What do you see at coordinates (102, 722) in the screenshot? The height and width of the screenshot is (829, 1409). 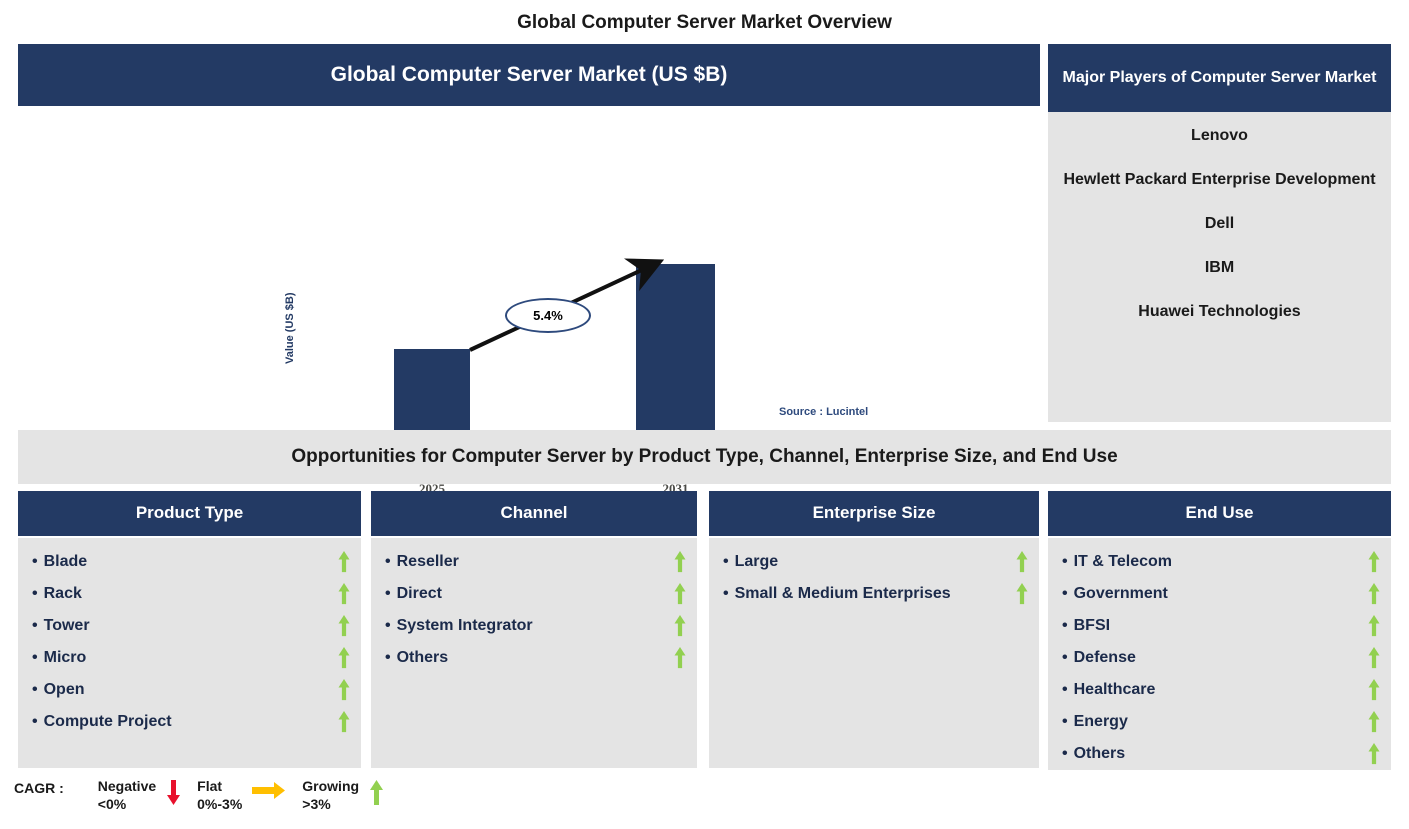 I see `list-item-label: Compute Project` at bounding box center [102, 722].